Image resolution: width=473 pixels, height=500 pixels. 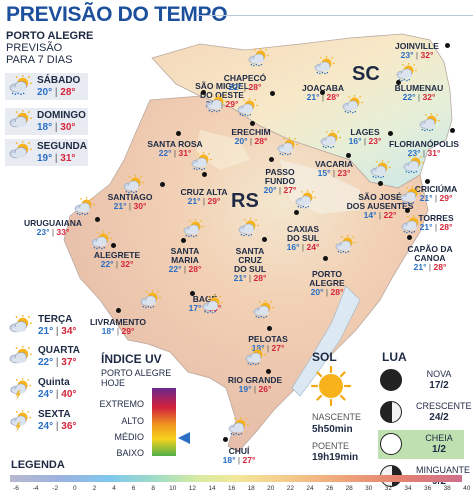 I want to click on city-16: URUGUAIANA 23° | 33°, so click(x=53, y=228).